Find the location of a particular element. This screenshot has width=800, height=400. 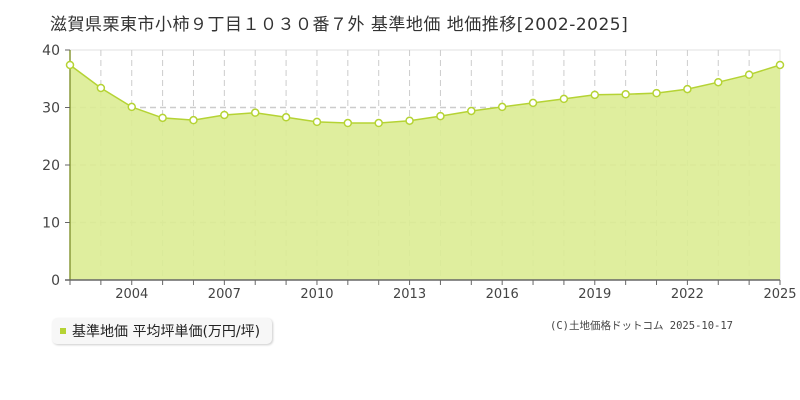

legend-swatch-icon is located at coordinates (63, 331).